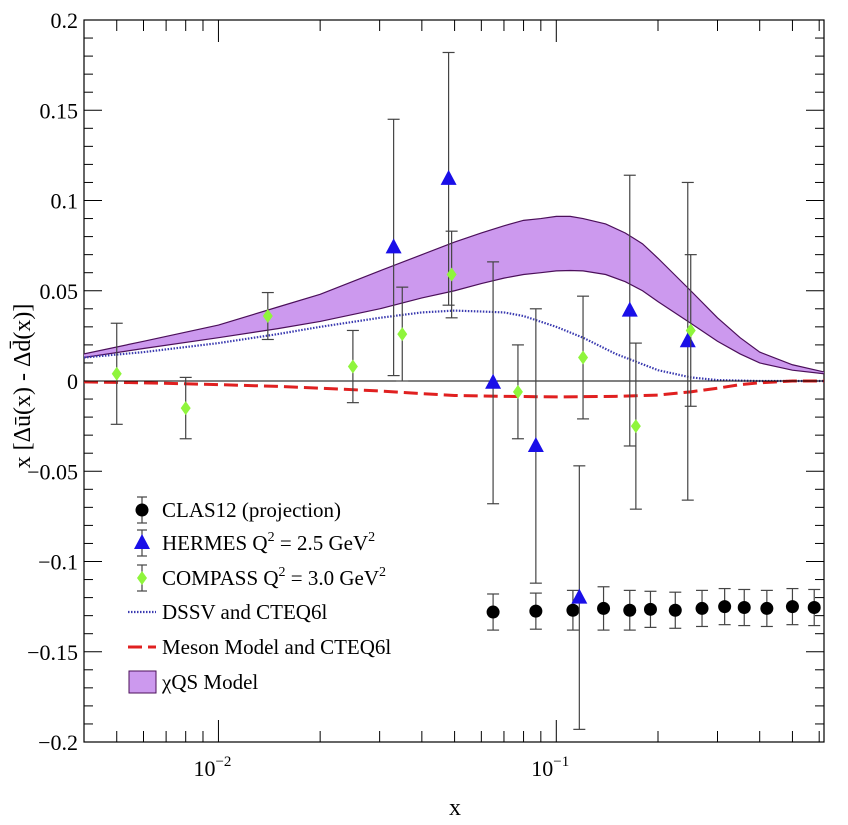 Image resolution: width=848 pixels, height=825 pixels. I want to click on legend-item-hermes: HERMES Q2 = 2.5 GeV2, so click(254, 543).